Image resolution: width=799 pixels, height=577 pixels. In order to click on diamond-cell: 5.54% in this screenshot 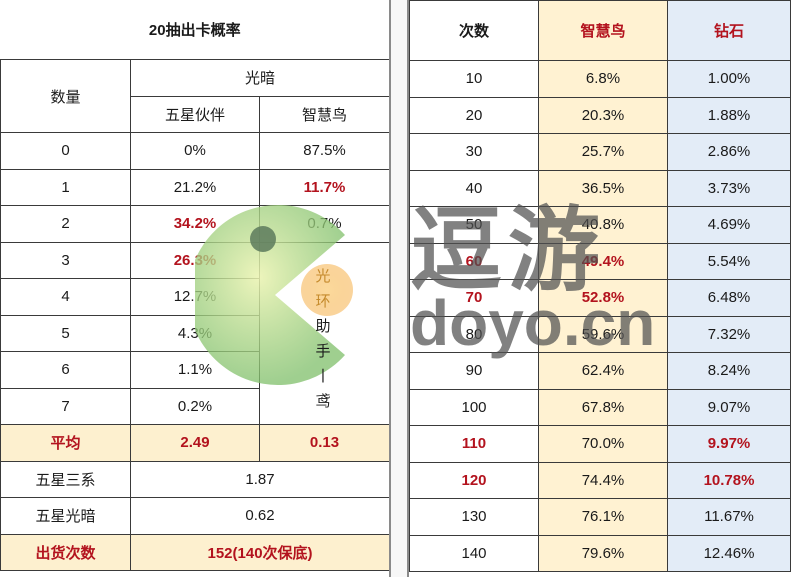, I will do `click(729, 261)`.